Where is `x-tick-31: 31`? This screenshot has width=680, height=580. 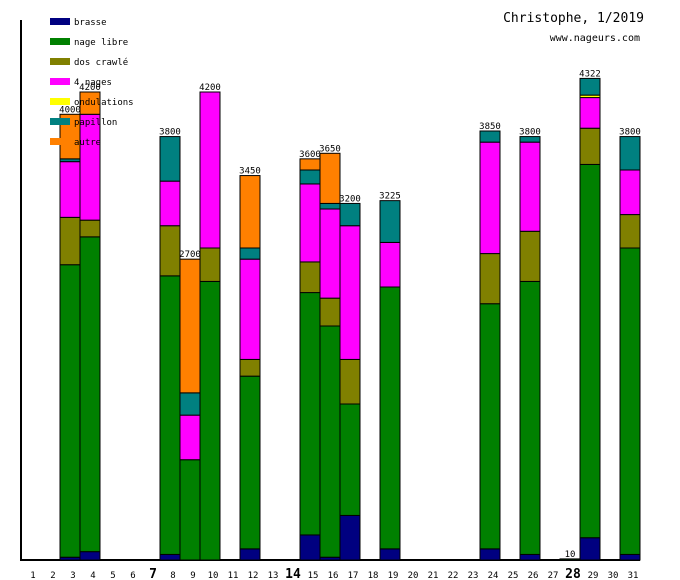
x-tick-31: 31 is located at coordinates (633, 575).